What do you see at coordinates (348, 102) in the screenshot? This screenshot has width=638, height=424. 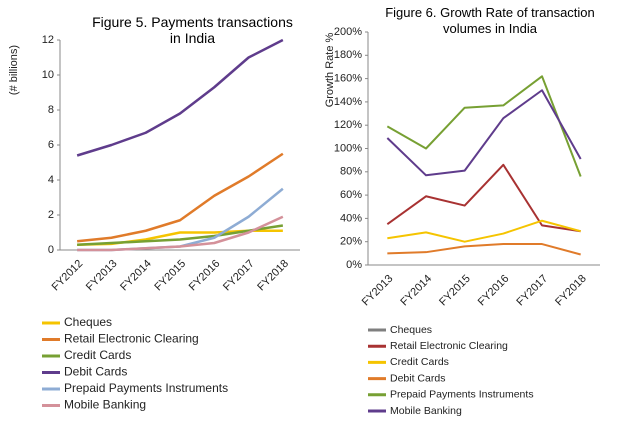 I see `y-tick-label: 140%` at bounding box center [348, 102].